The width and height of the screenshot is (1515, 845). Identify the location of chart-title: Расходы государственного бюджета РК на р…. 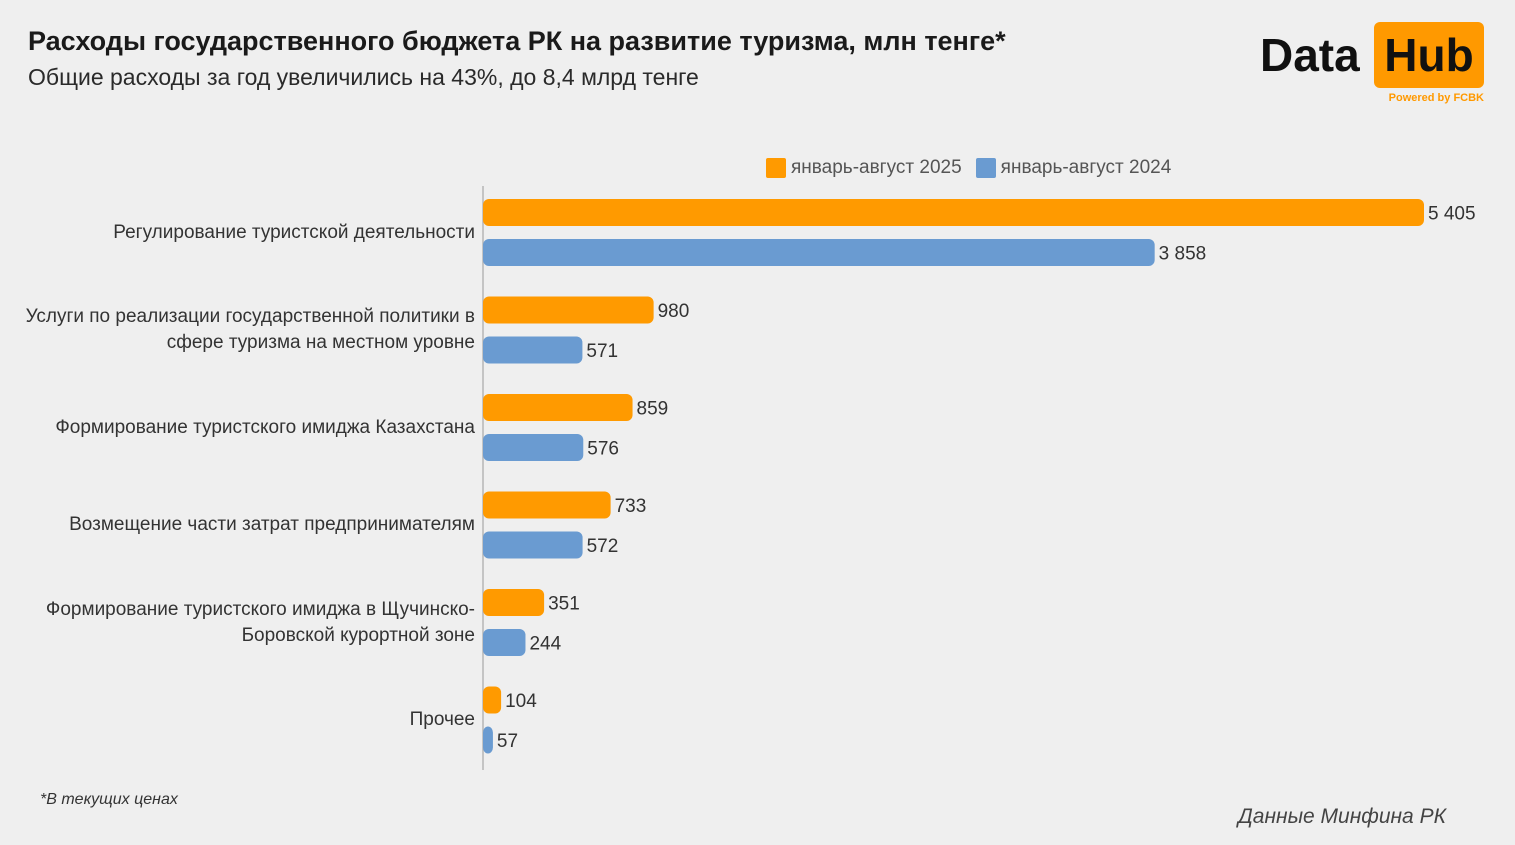
(517, 41).